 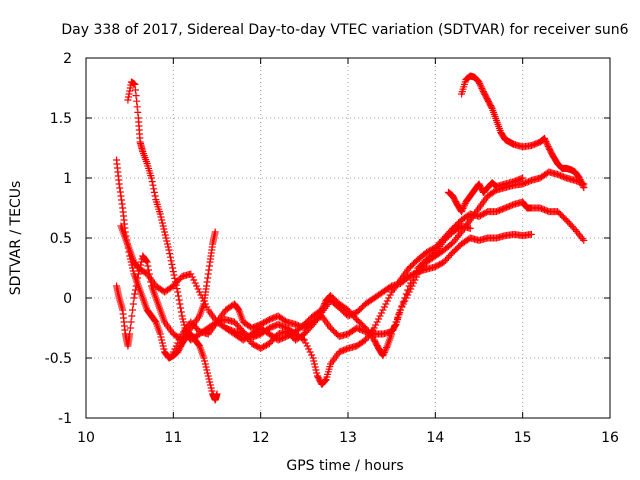 What do you see at coordinates (67, 59) in the screenshot?
I see `y-tick-label: 2` at bounding box center [67, 59].